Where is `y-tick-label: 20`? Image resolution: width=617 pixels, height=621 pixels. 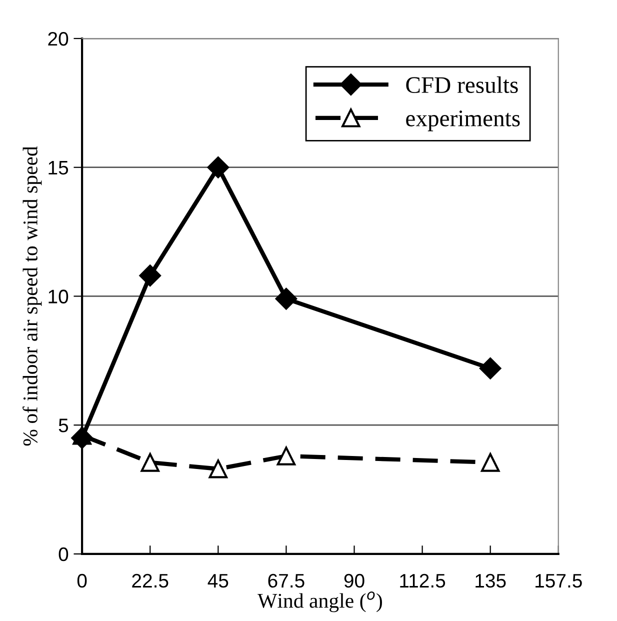
y-tick-label: 20 is located at coordinates (58, 39).